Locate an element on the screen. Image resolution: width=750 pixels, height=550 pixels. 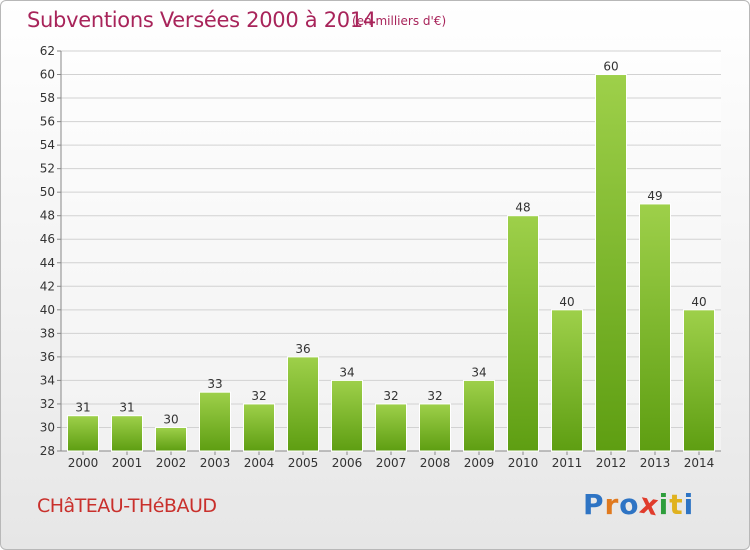
bar-2011 is located at coordinates (567, 380).